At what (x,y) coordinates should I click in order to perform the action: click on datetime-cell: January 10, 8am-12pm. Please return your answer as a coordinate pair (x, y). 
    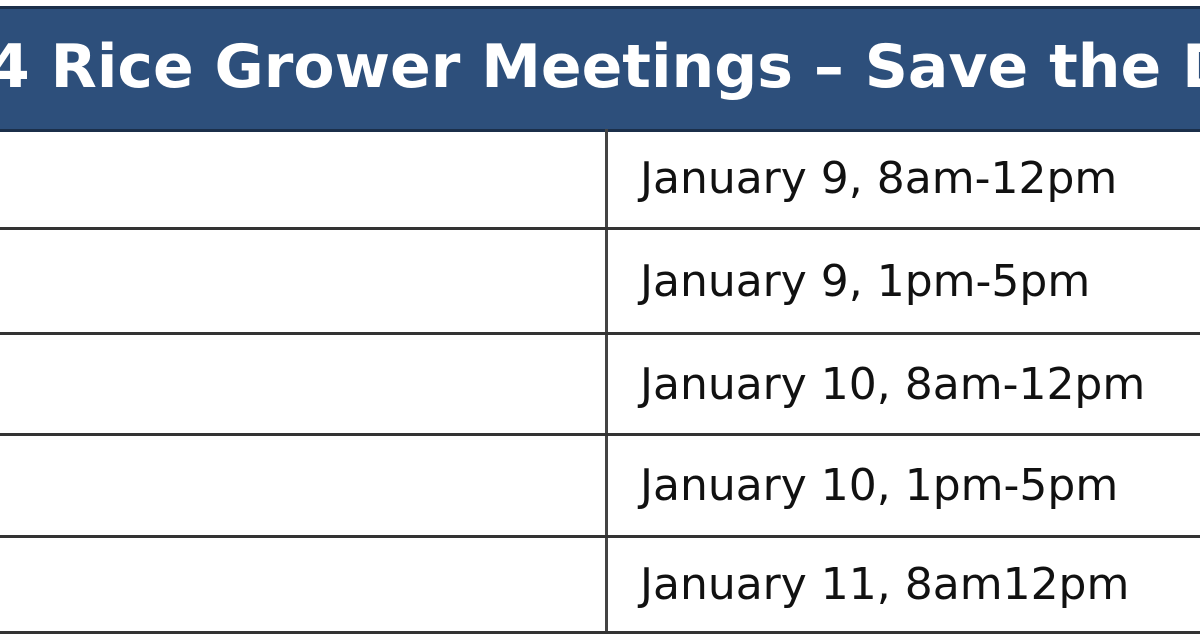
    Looking at the image, I should click on (893, 384).